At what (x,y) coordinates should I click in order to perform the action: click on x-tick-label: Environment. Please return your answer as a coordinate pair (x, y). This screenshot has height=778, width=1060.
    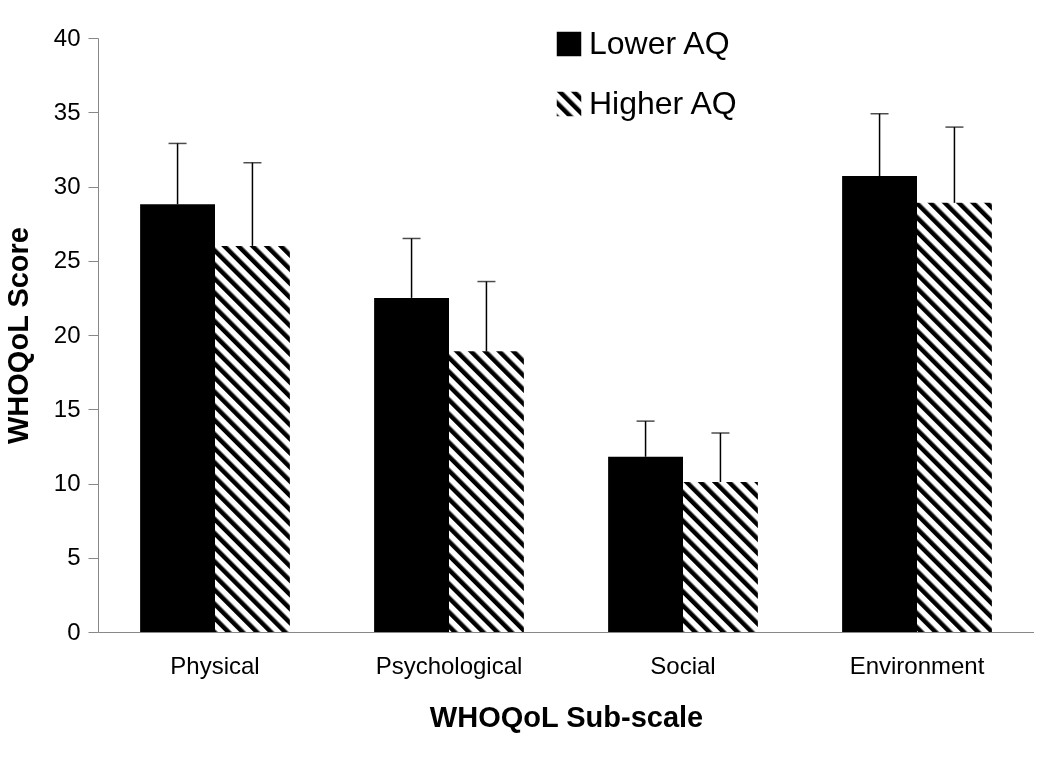
    Looking at the image, I should click on (917, 665).